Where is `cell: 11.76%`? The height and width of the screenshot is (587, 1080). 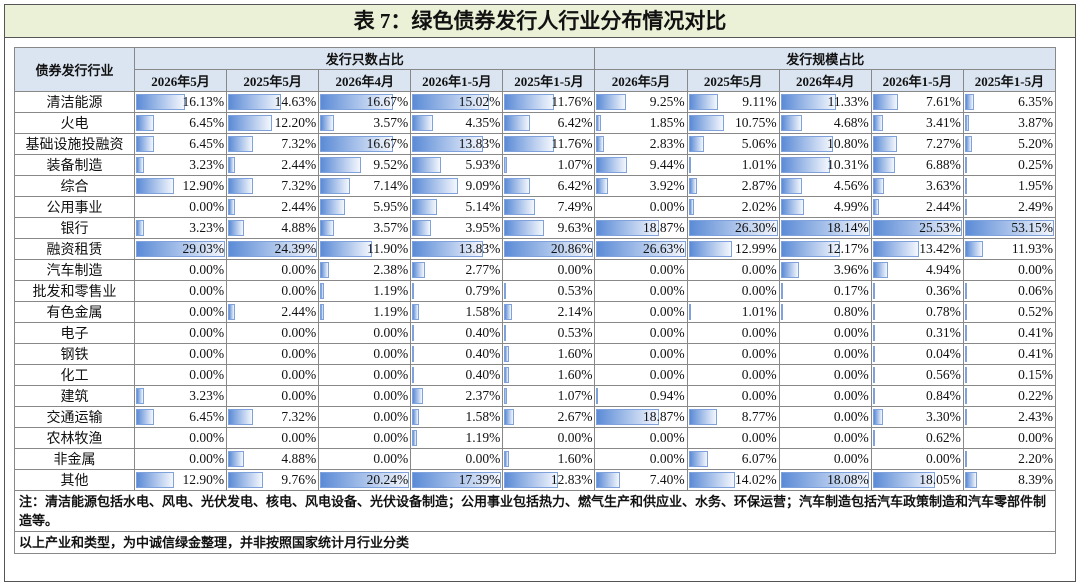
cell: 11.76% is located at coordinates (549, 102).